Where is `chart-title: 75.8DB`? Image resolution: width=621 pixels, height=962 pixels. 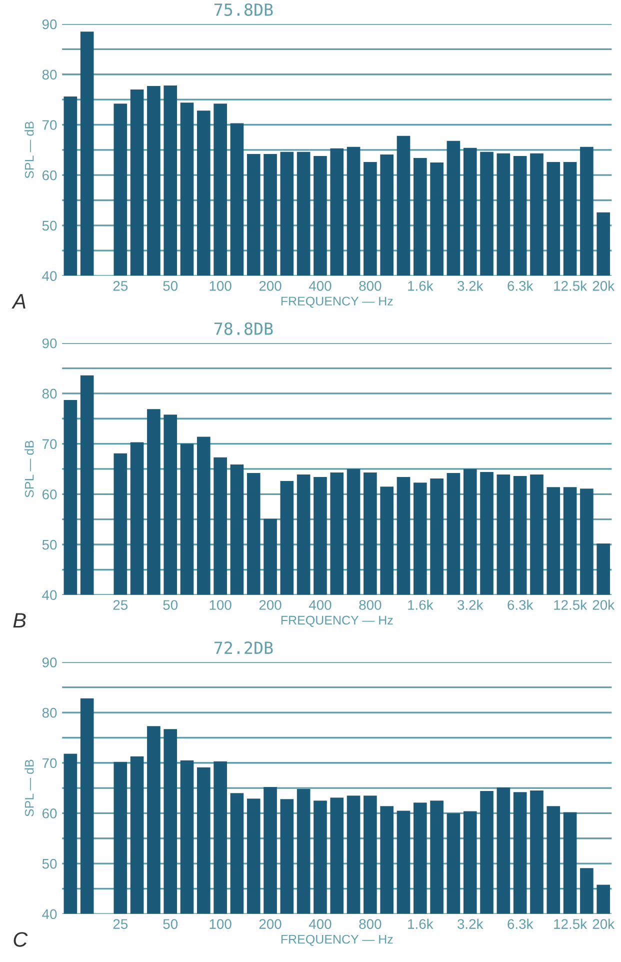 chart-title: 75.8DB is located at coordinates (243, 9).